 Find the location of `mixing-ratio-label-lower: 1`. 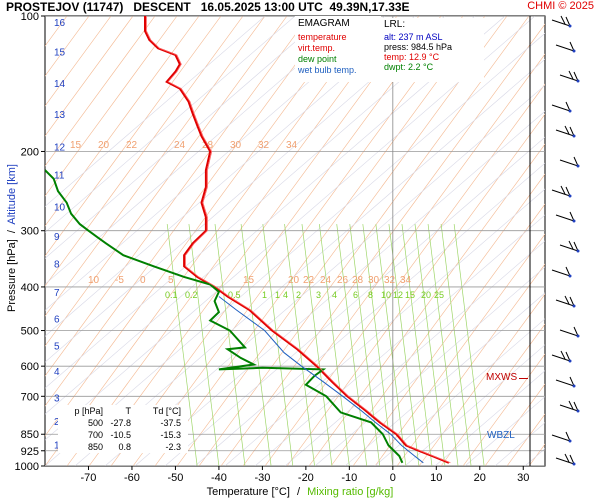

mixing-ratio-label-lower: 1 is located at coordinates (264, 295).